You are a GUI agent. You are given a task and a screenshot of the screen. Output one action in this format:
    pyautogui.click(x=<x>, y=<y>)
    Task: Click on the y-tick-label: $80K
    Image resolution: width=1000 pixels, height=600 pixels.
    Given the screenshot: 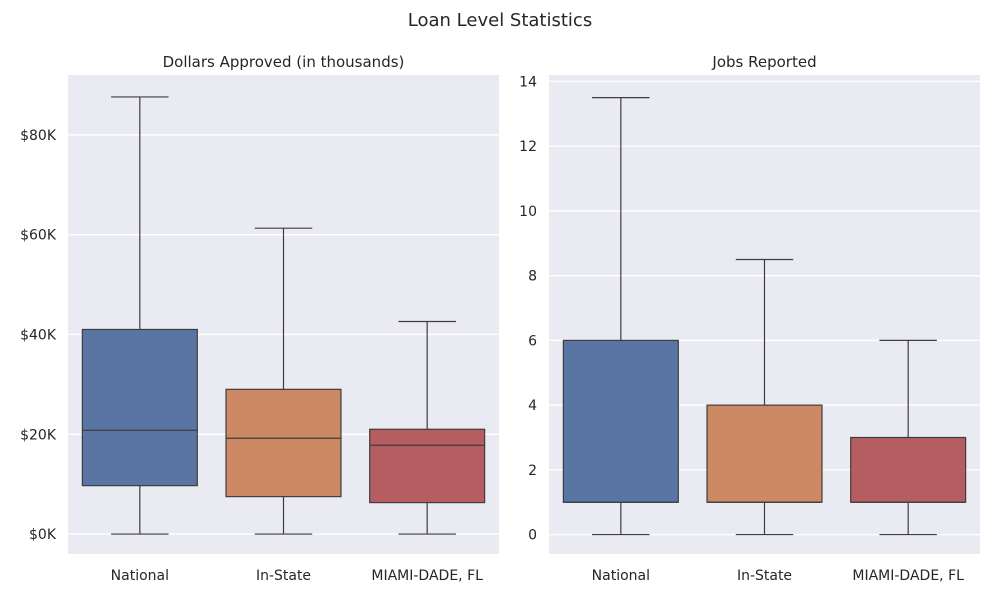 What is the action you would take?
    pyautogui.click(x=38, y=136)
    